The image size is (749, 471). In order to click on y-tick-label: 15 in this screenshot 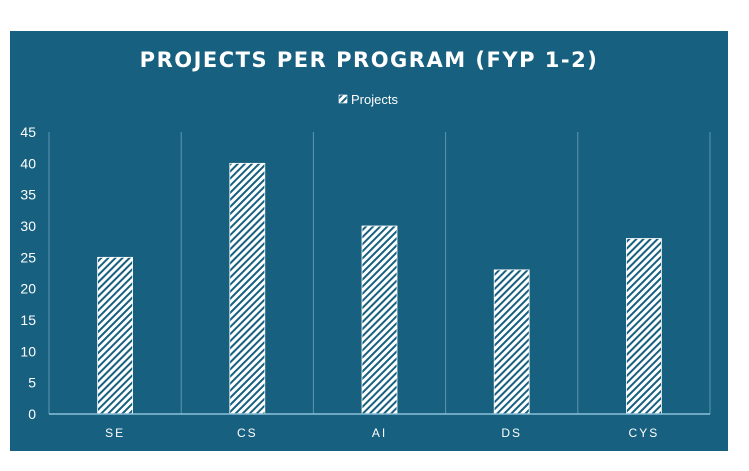, I will do `click(28, 320)`.